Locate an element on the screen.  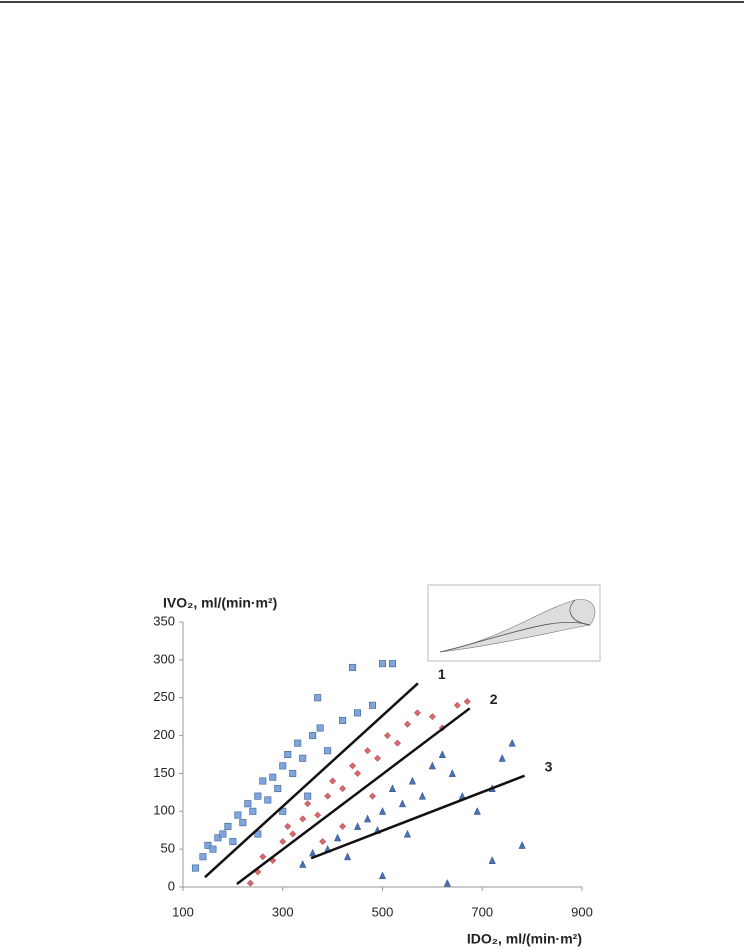
trend-line-label: 1 is located at coordinates (442, 674).